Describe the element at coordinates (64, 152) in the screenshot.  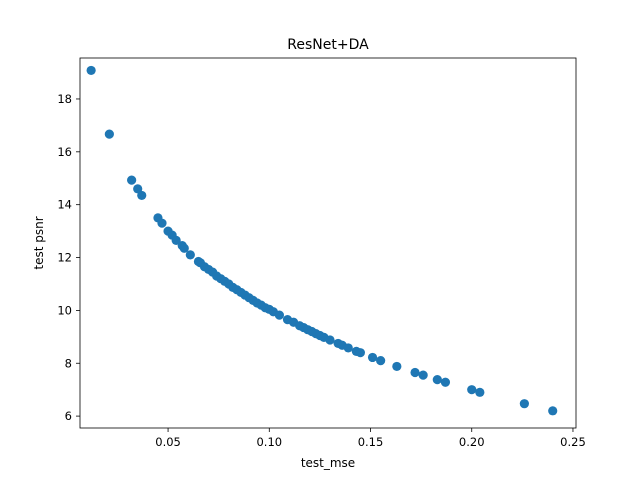
I see `y-tick-label: 16` at that location.